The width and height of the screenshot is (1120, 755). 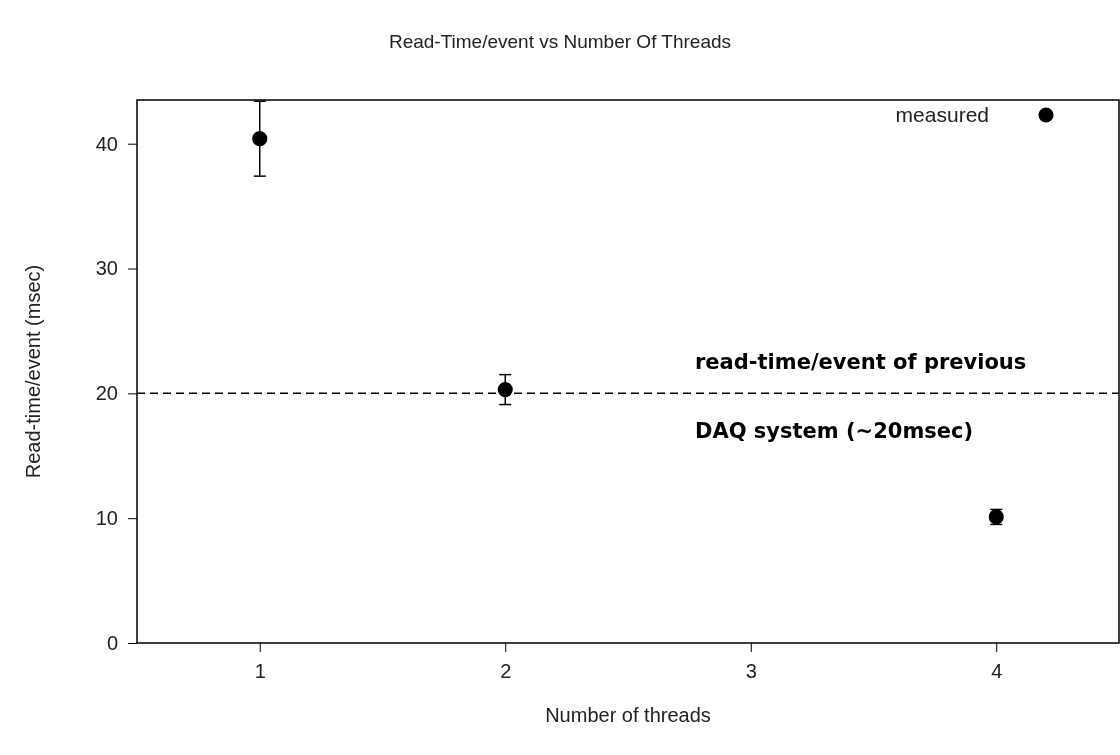 What do you see at coordinates (861, 362) in the screenshot?
I see `annotation: read-time/event of previous` at bounding box center [861, 362].